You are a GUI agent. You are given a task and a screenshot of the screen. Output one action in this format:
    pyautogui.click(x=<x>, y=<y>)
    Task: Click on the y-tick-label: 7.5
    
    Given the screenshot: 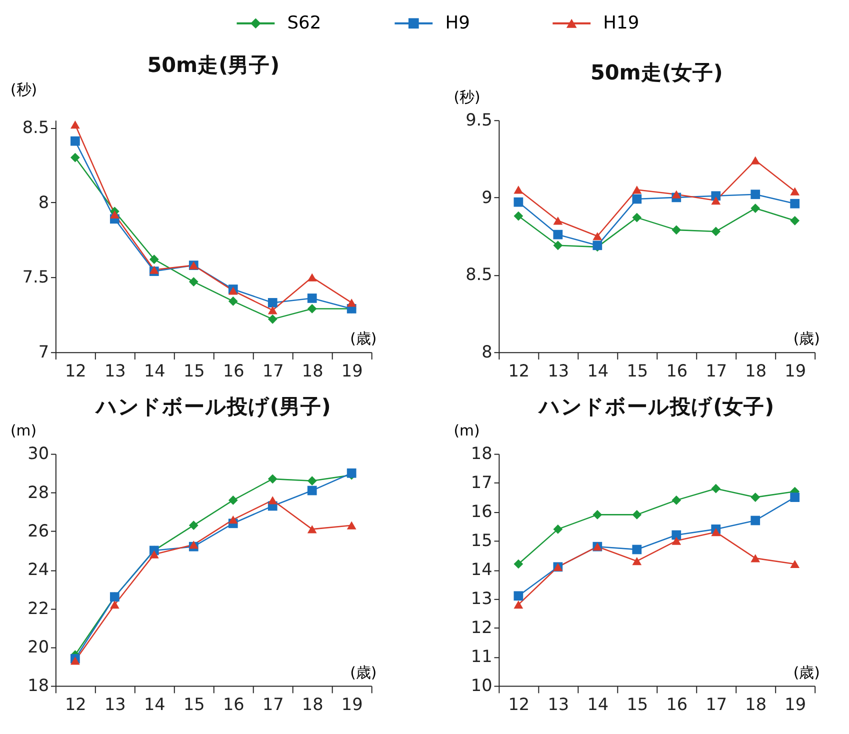 What is the action you would take?
    pyautogui.click(x=36, y=276)
    